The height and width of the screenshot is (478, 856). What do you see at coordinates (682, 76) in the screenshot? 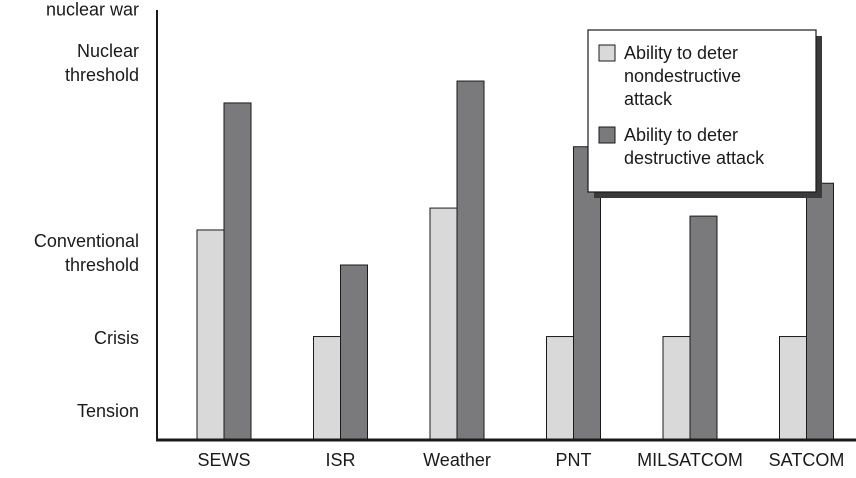
I see `legend-label: nondestructive` at bounding box center [682, 76].